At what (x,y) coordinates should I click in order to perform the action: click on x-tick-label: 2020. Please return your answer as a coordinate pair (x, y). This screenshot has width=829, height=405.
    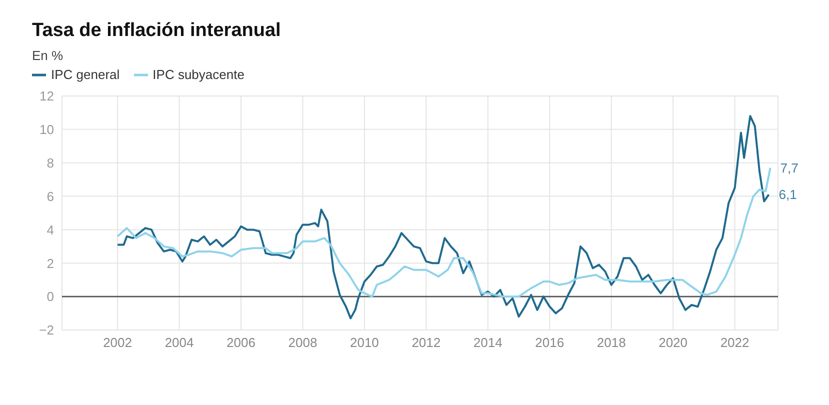
    Looking at the image, I should click on (673, 342).